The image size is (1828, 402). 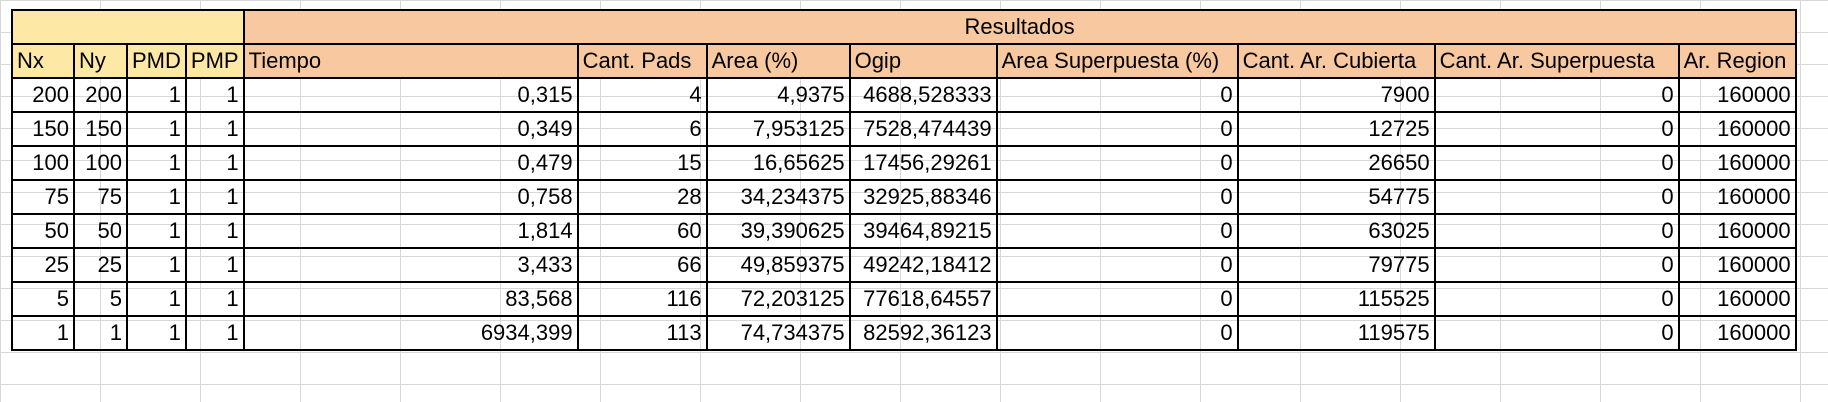 What do you see at coordinates (1737, 61) in the screenshot?
I see `header-cell-ar-region: Ar. Region` at bounding box center [1737, 61].